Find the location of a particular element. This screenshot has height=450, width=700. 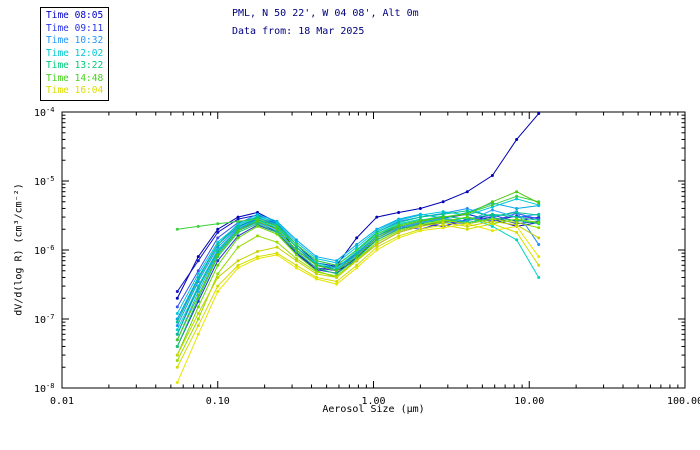

svg-text: 1.00 is located at coordinates (373, 401).